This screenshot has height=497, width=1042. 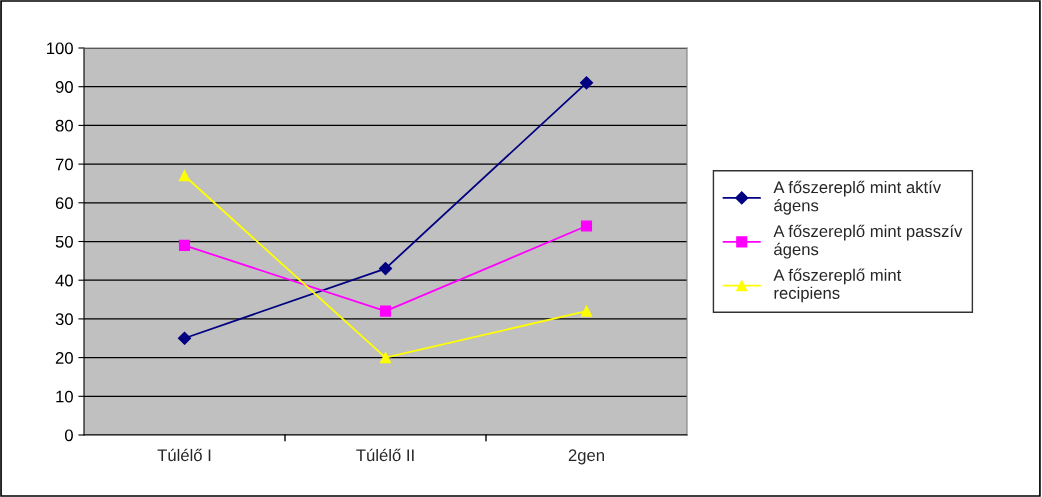 What do you see at coordinates (586, 457) in the screenshot?
I see `x-tick-label: 2gen` at bounding box center [586, 457].